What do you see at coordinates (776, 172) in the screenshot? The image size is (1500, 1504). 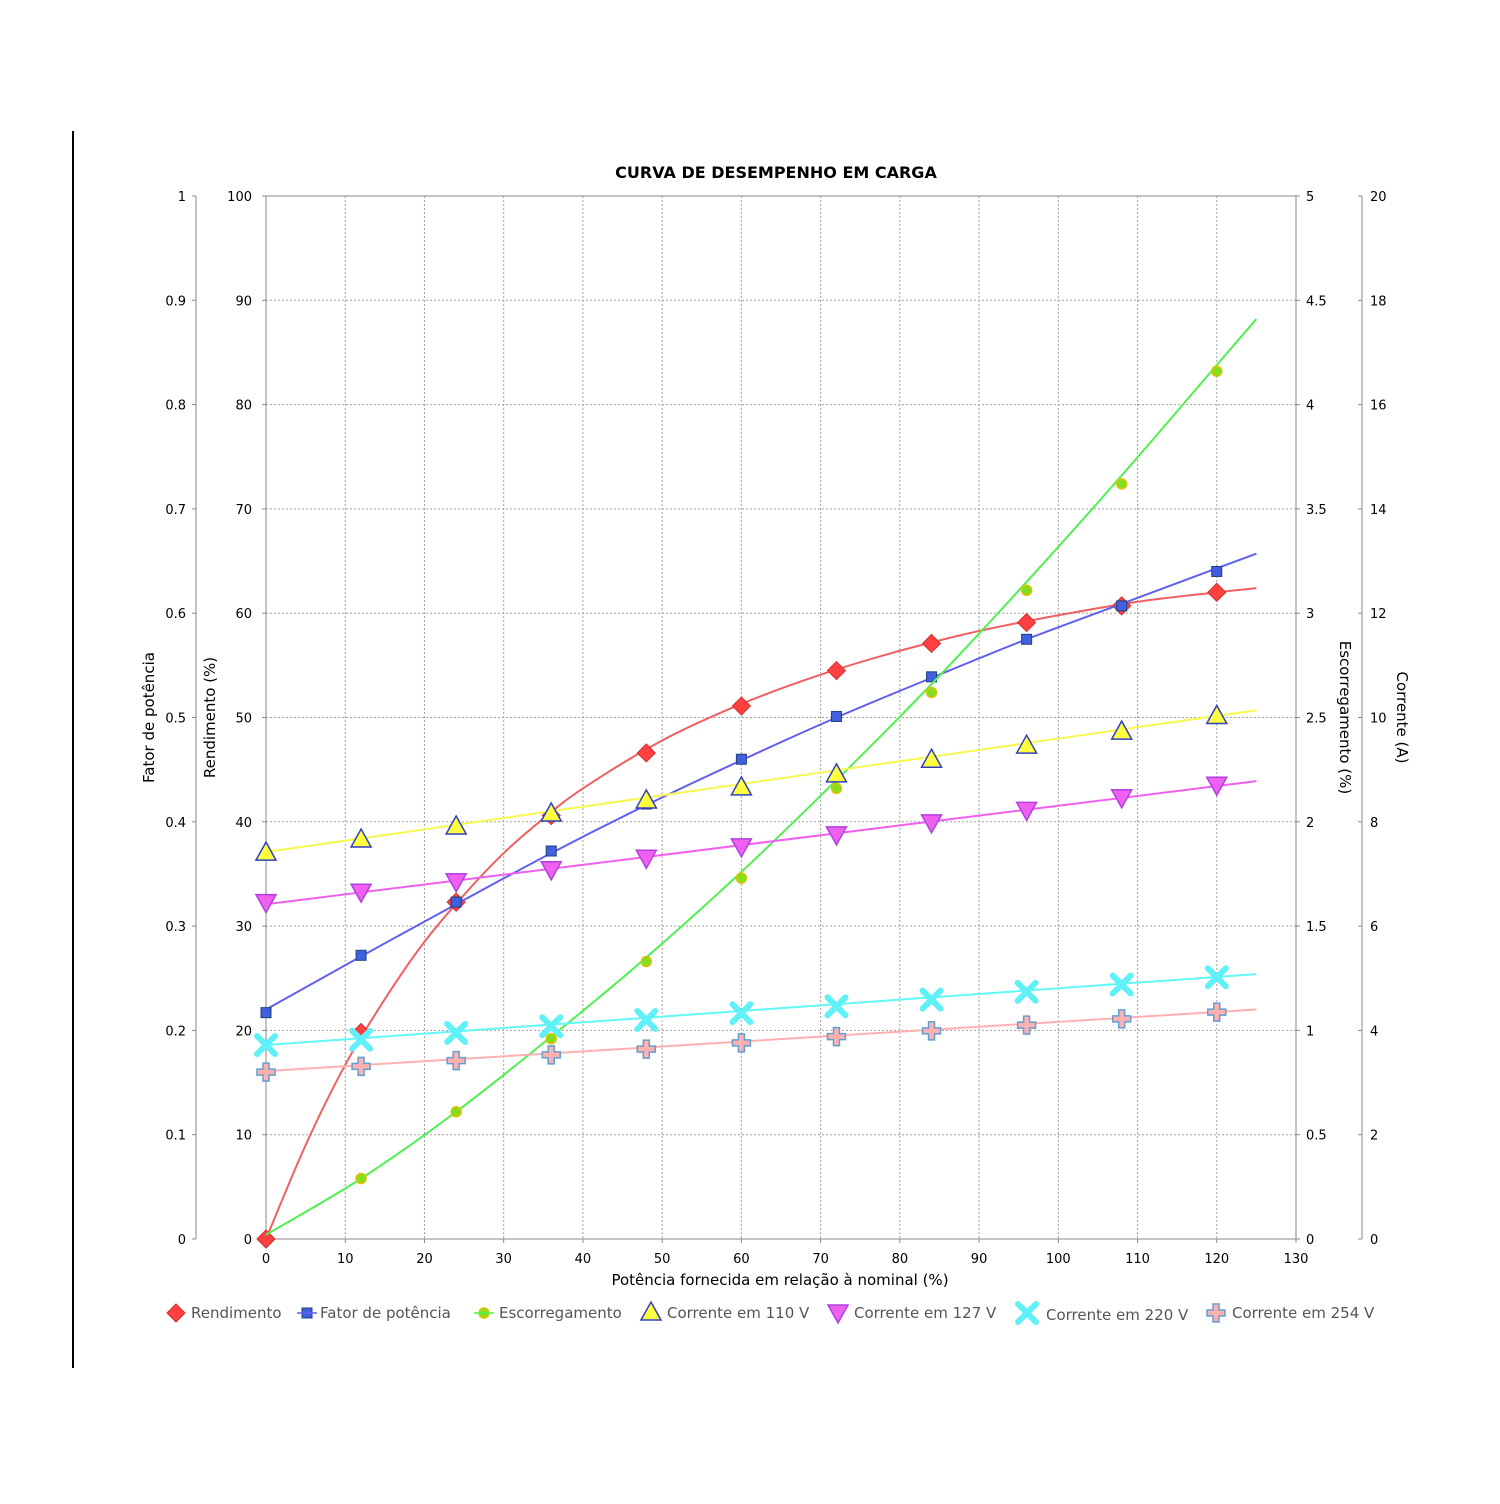 I see `chart-title: CURVA DE DESEMPENHO EM CARGA` at bounding box center [776, 172].